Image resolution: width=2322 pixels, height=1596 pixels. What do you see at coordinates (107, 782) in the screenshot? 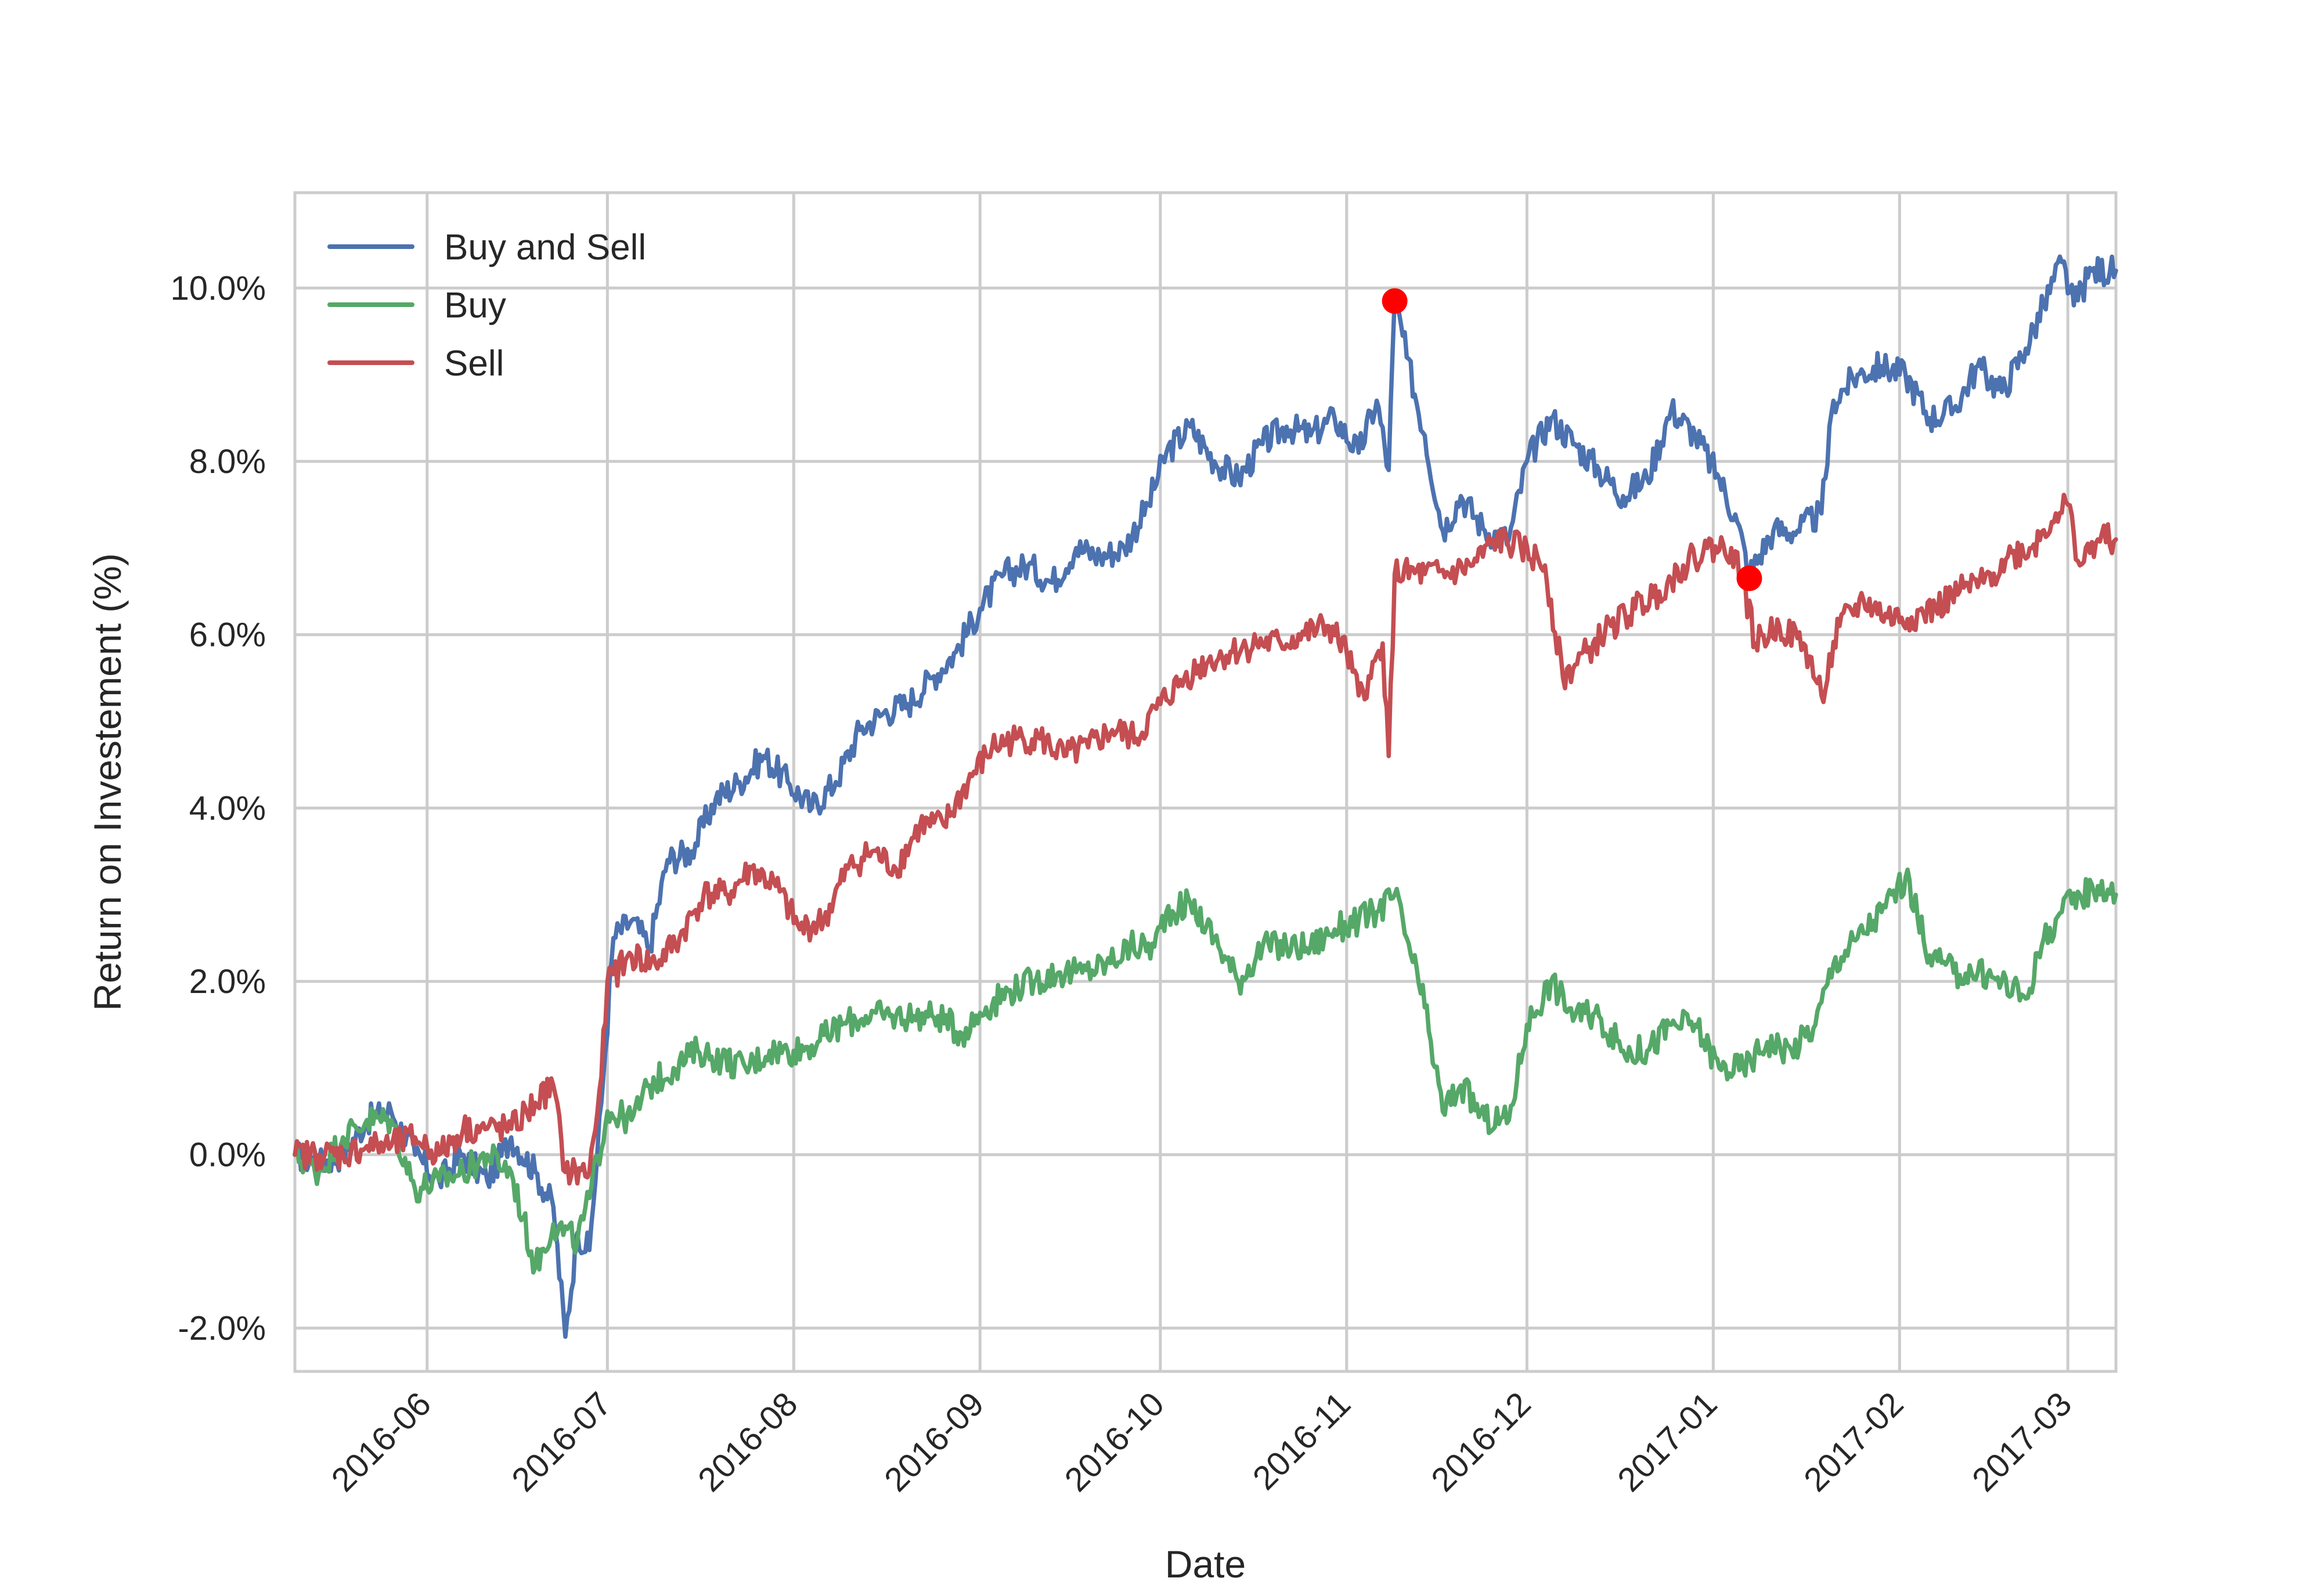
I see `y-axis-label: Return on Investement (%)` at bounding box center [107, 782].